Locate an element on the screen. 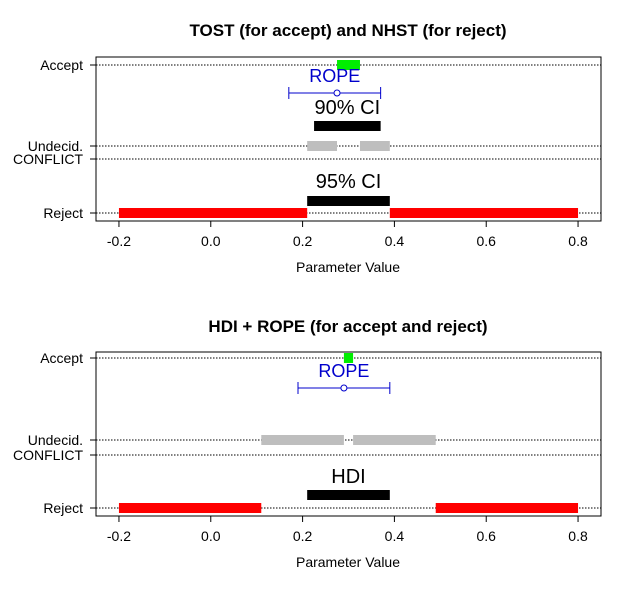  panel-title: TOST (for accept) and NHST (for reject) is located at coordinates (347, 30).